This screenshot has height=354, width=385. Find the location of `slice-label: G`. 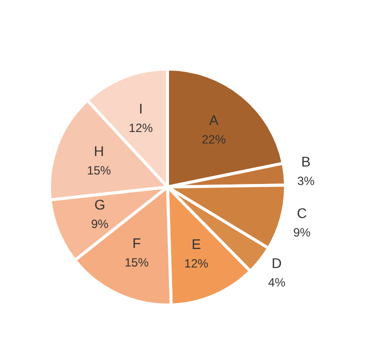

slice-label: G is located at coordinates (100, 204).